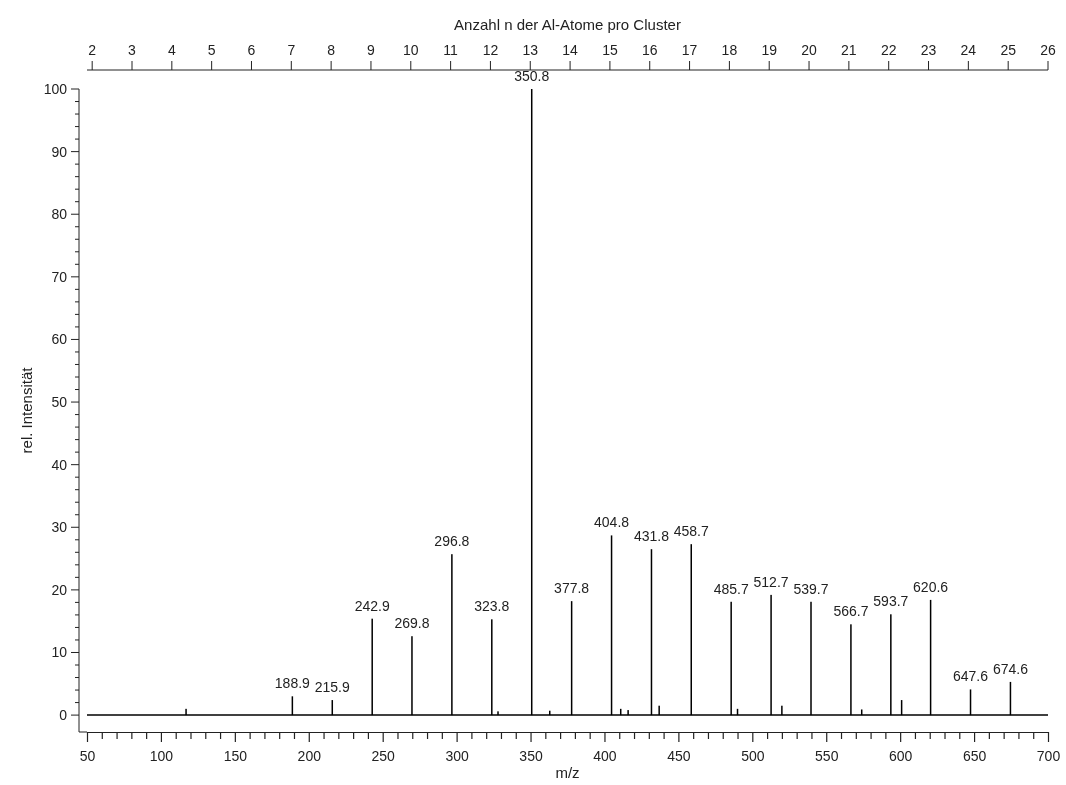  Describe the element at coordinates (888, 50) in the screenshot. I see `x2-tick-label: 22` at that location.